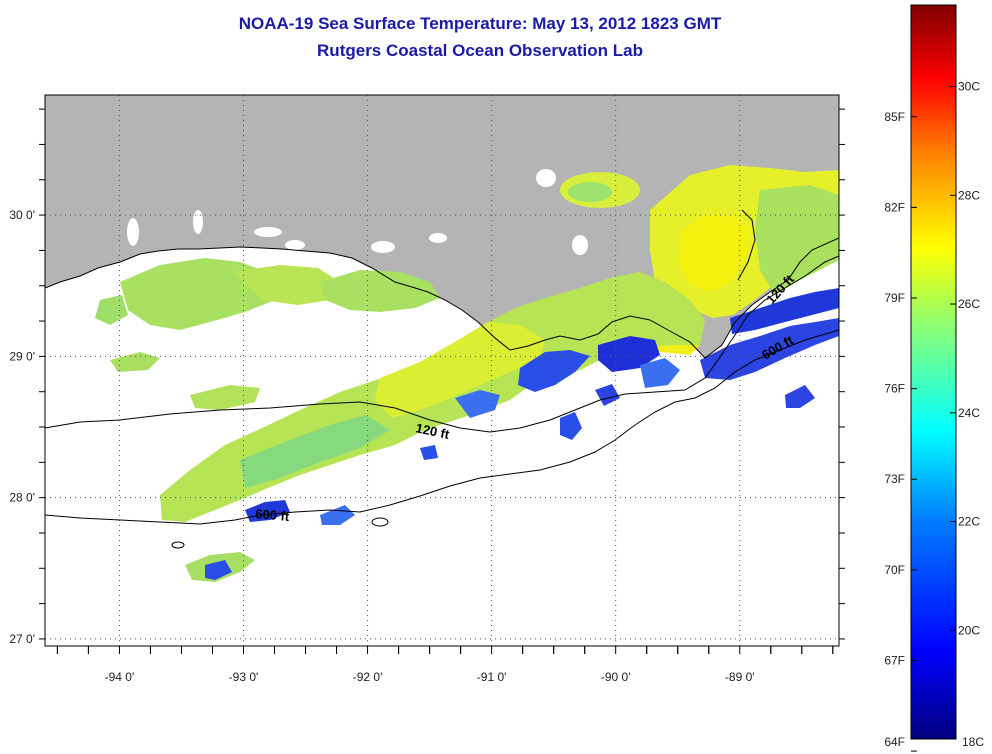 The image size is (992, 754). What do you see at coordinates (492, 677) in the screenshot?
I see `lon-tick-label: -91 0'` at bounding box center [492, 677].